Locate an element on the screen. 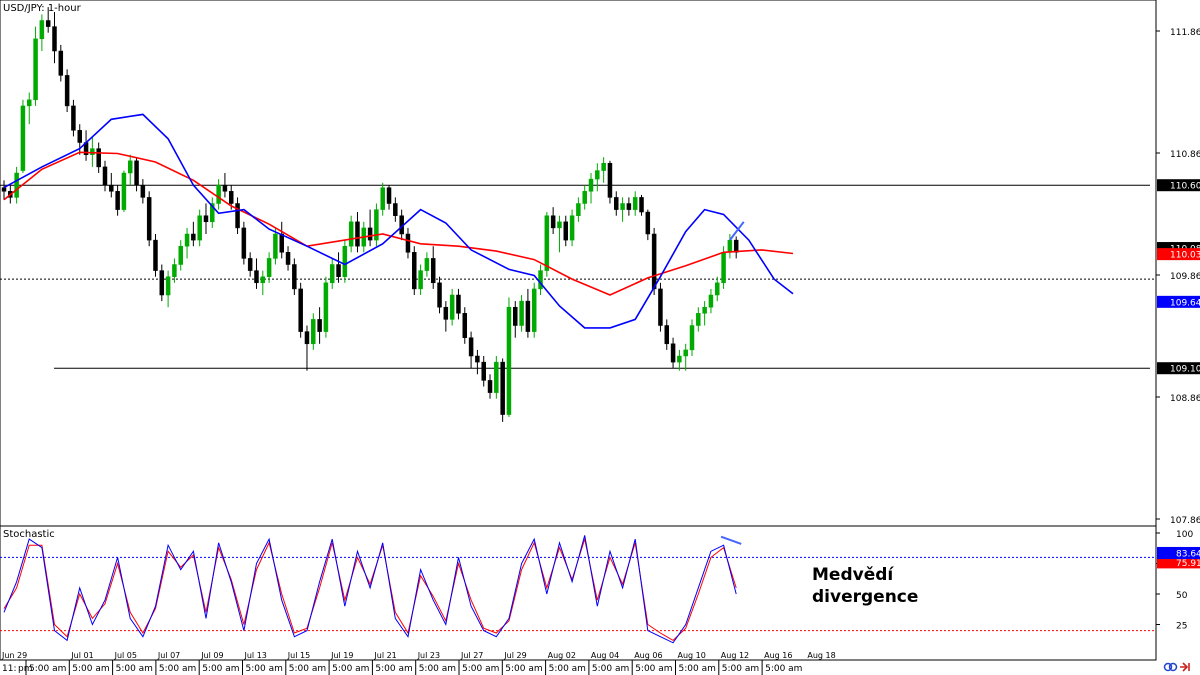  link-icon is located at coordinates (1170, 667).